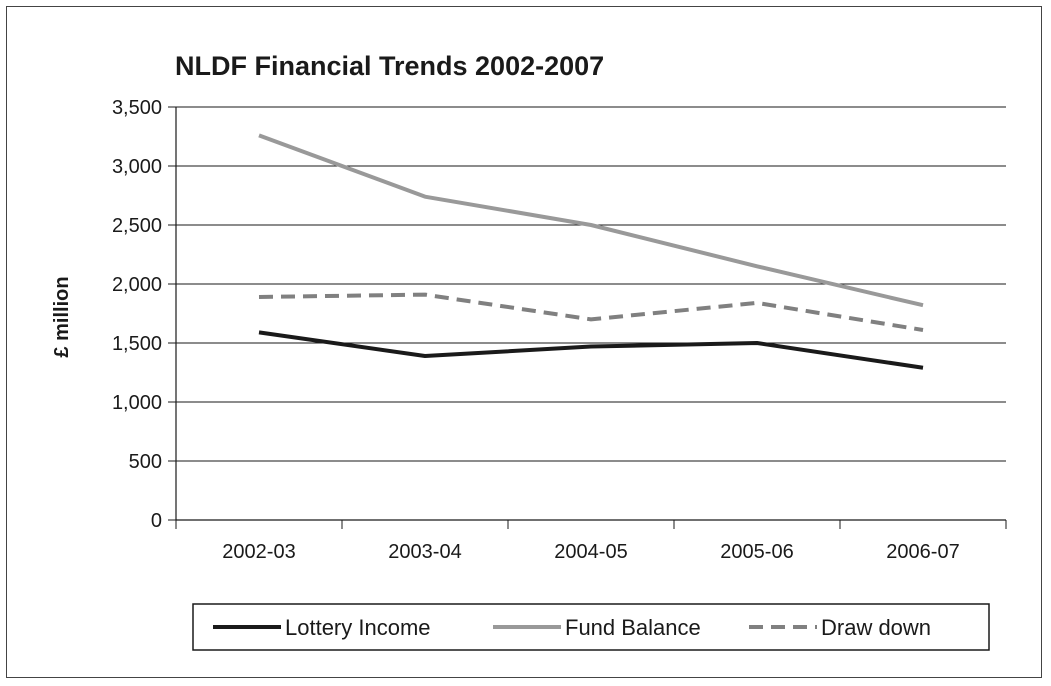 The width and height of the screenshot is (1051, 686). Describe the element at coordinates (389, 66) in the screenshot. I see `chart-title: NLDF Financial Trends 2002-2007` at that location.